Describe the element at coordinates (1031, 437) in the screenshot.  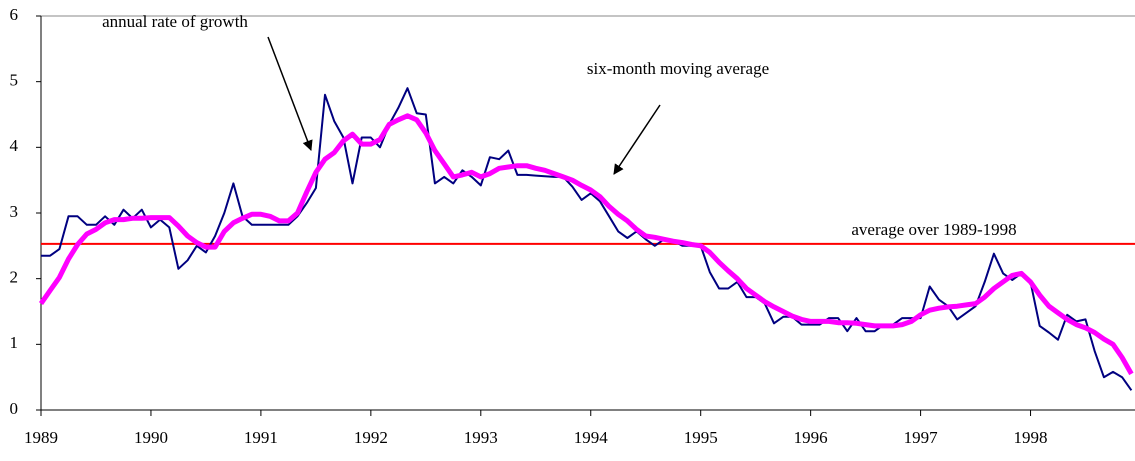
I see `x-tick-label: 1998` at that location.